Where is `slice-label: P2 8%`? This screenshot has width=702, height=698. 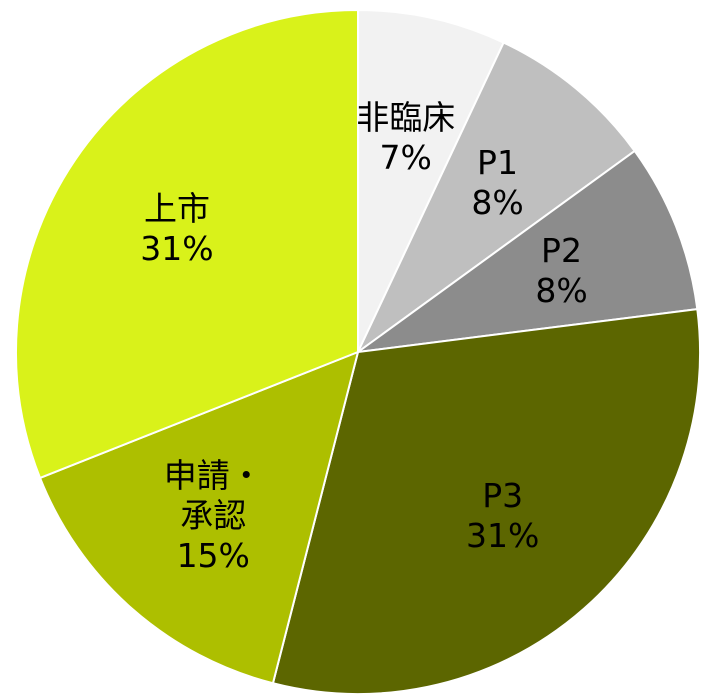 slice-label: P2 8% is located at coordinates (561, 271).